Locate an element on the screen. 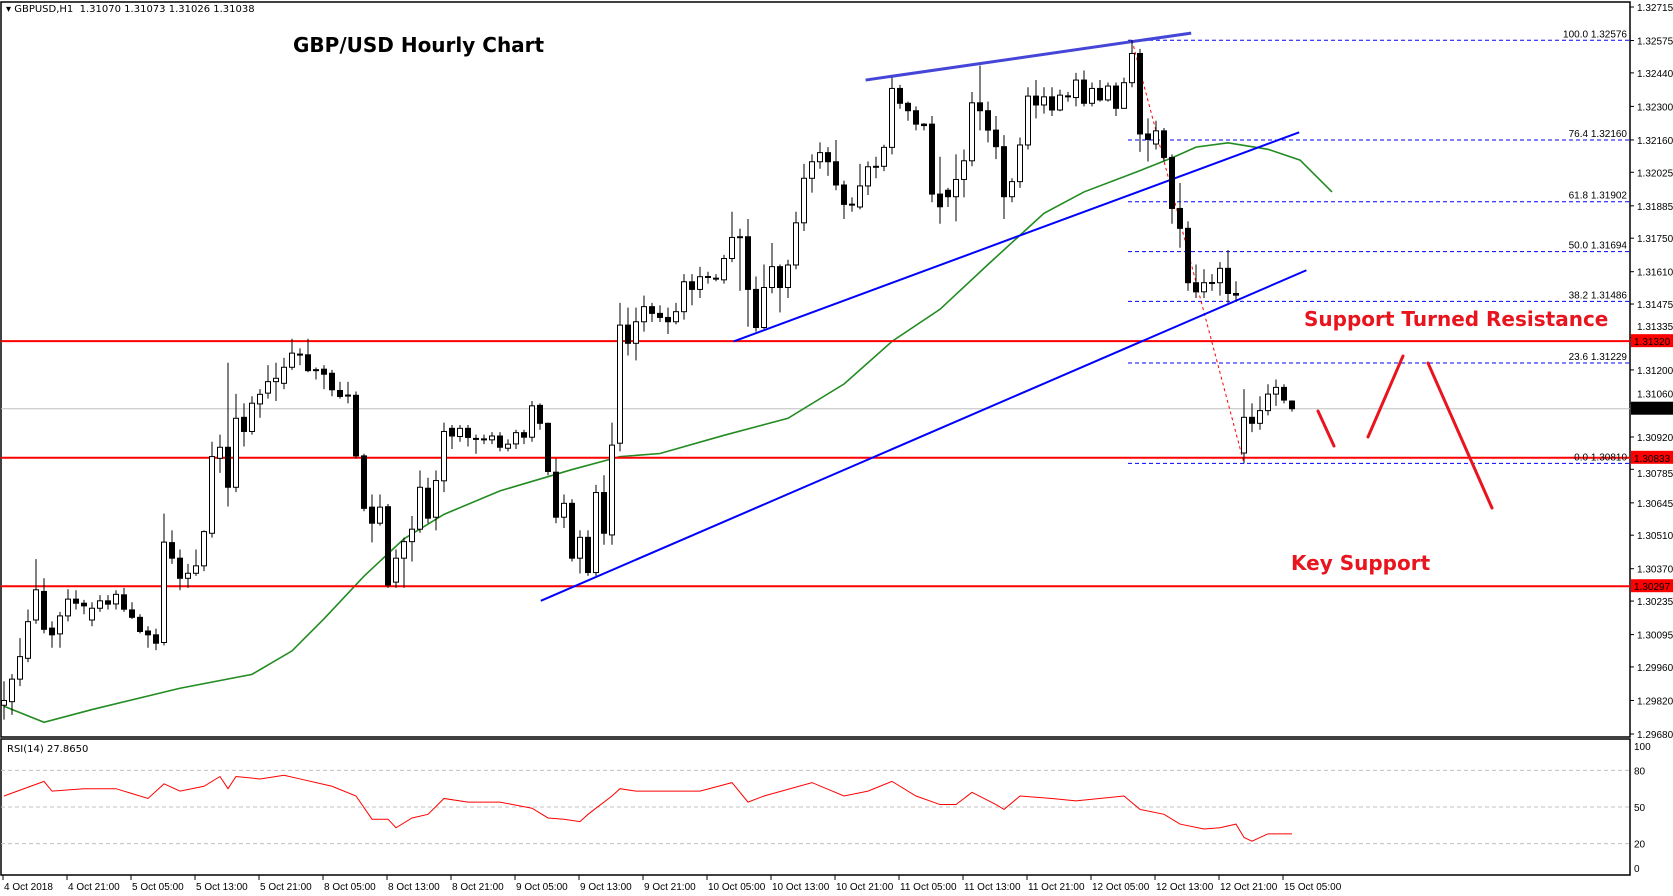  price-tick-label: 1.31750 is located at coordinates (1655, 239).